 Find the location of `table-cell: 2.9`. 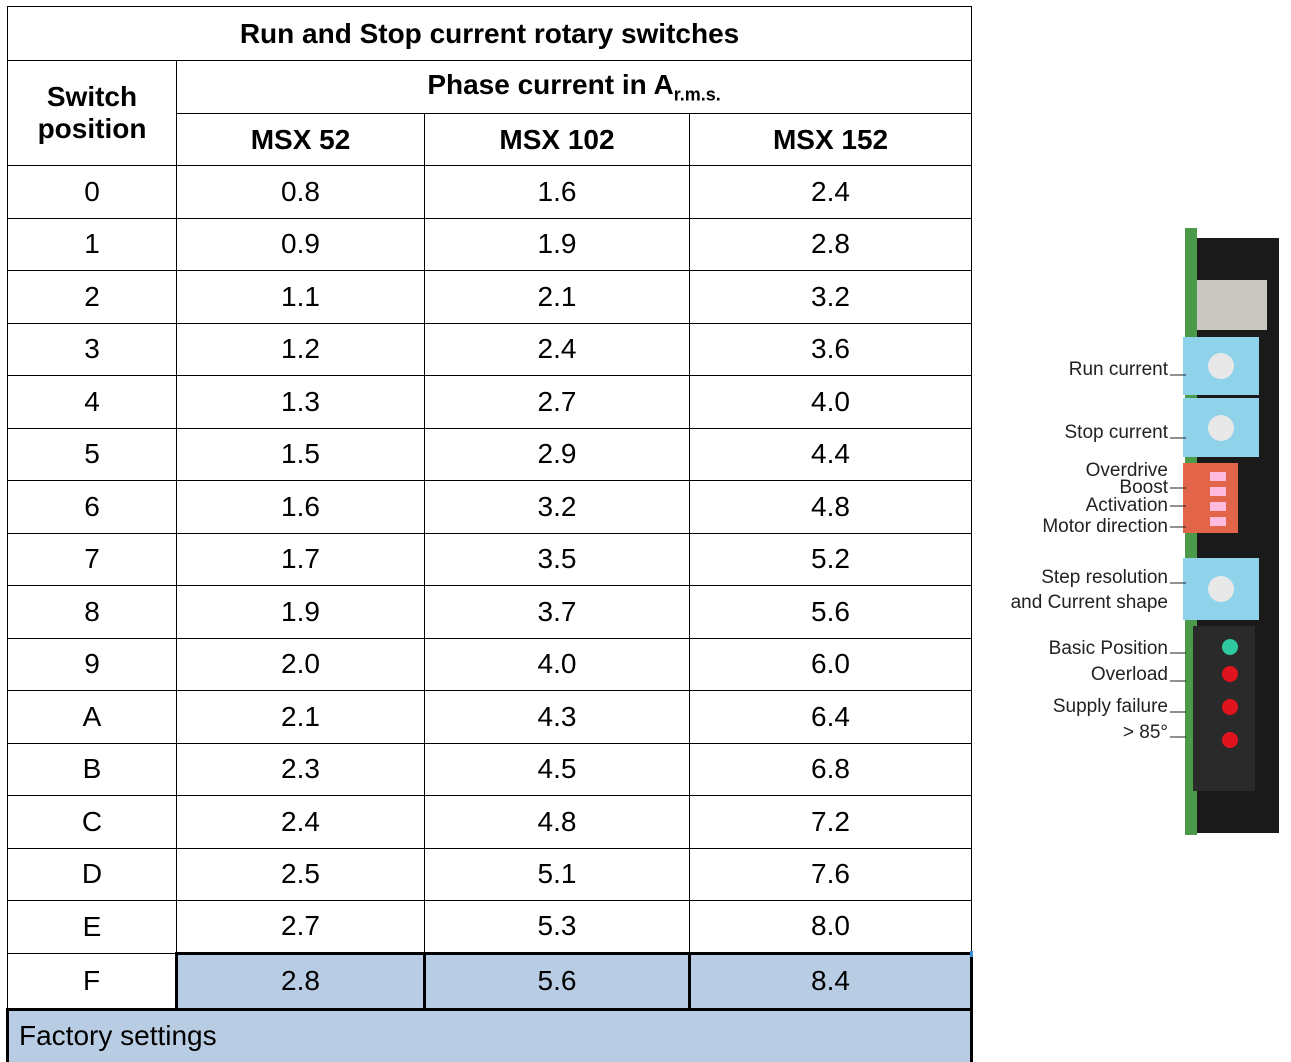

table-cell: 2.9 is located at coordinates (557, 454).